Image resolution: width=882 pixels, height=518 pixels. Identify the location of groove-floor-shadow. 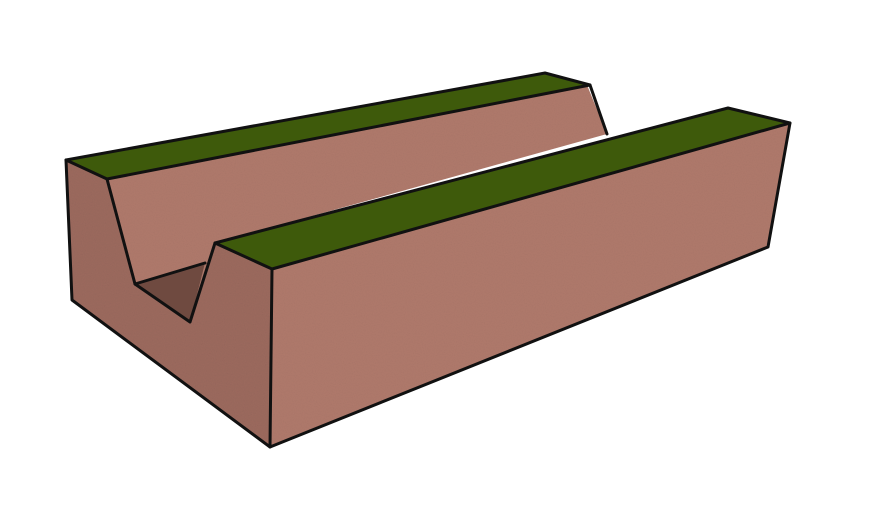
(170, 292).